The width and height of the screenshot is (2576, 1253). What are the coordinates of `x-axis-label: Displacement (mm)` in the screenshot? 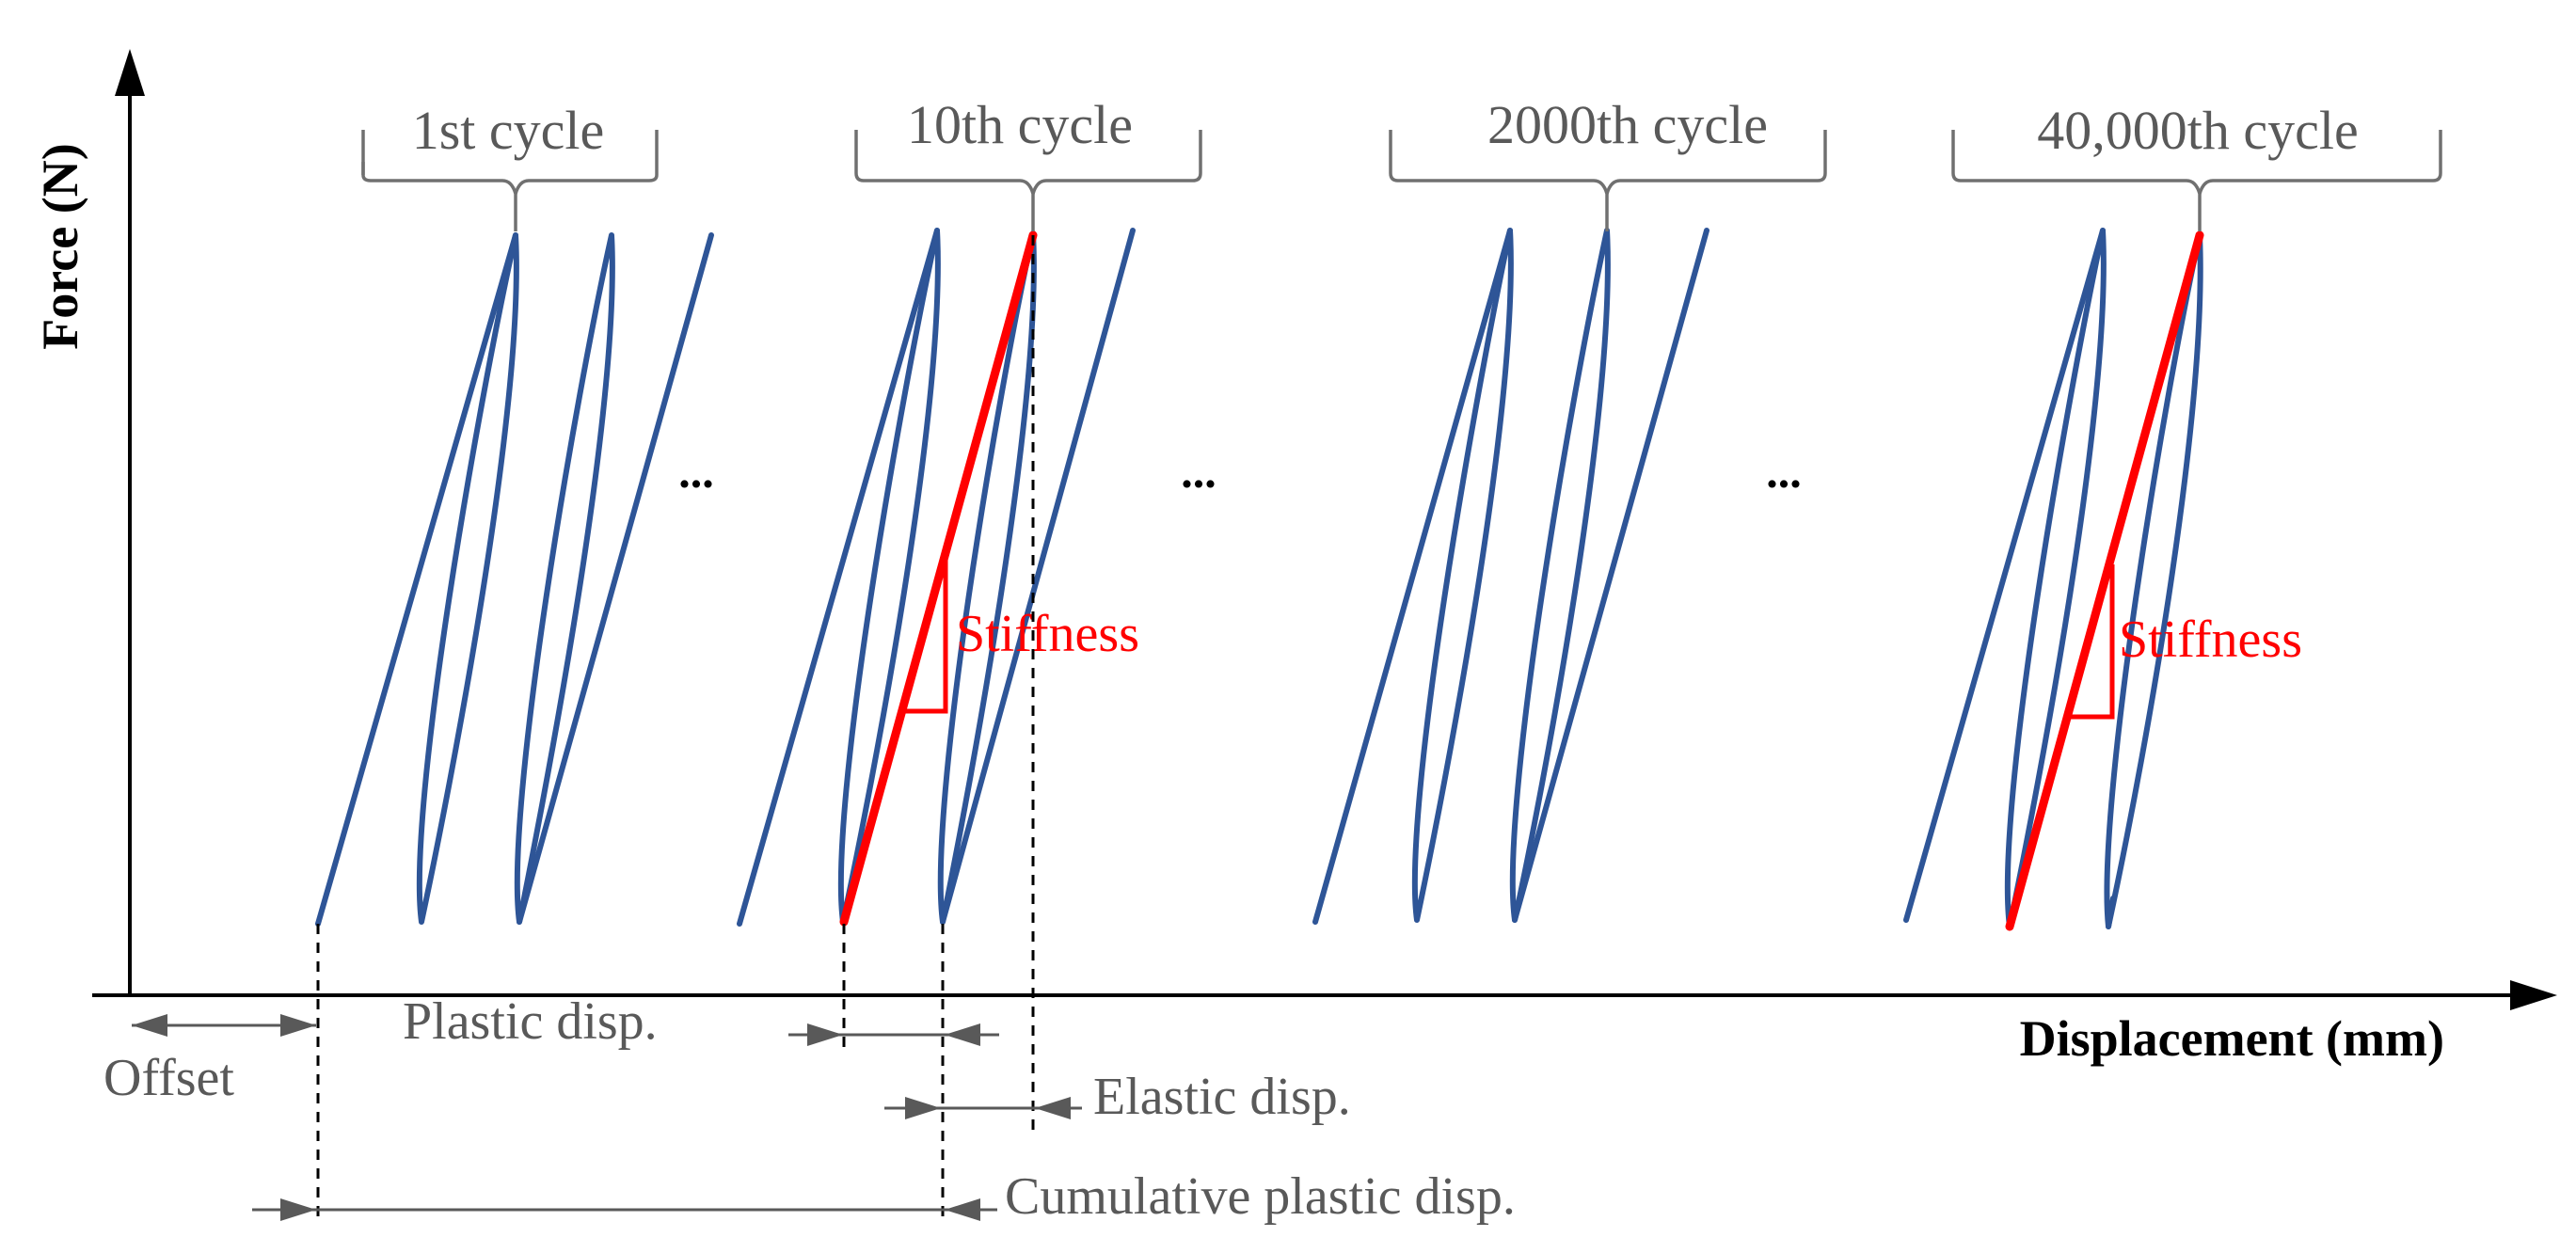 It's located at (2232, 1038).